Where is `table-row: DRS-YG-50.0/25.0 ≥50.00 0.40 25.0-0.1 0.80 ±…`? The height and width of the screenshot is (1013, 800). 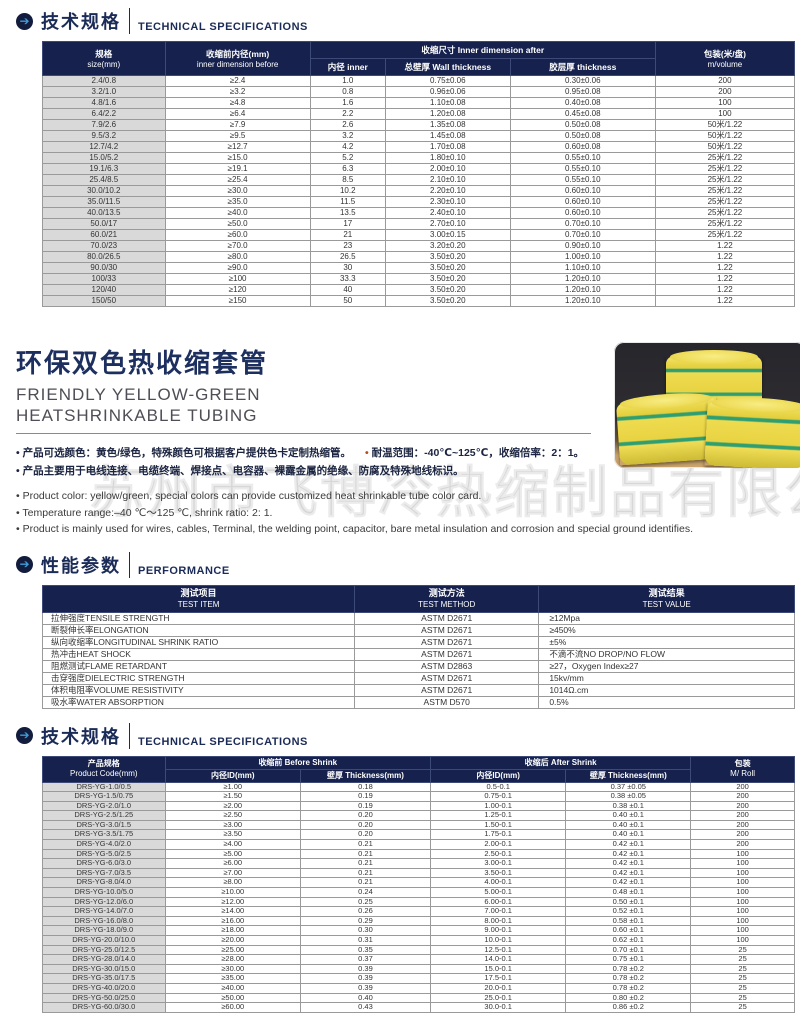
table-row: DRS-YG-50.0/25.0 ≥50.00 0.40 25.0-0.1 0.80 ±… is located at coordinates (418, 998).